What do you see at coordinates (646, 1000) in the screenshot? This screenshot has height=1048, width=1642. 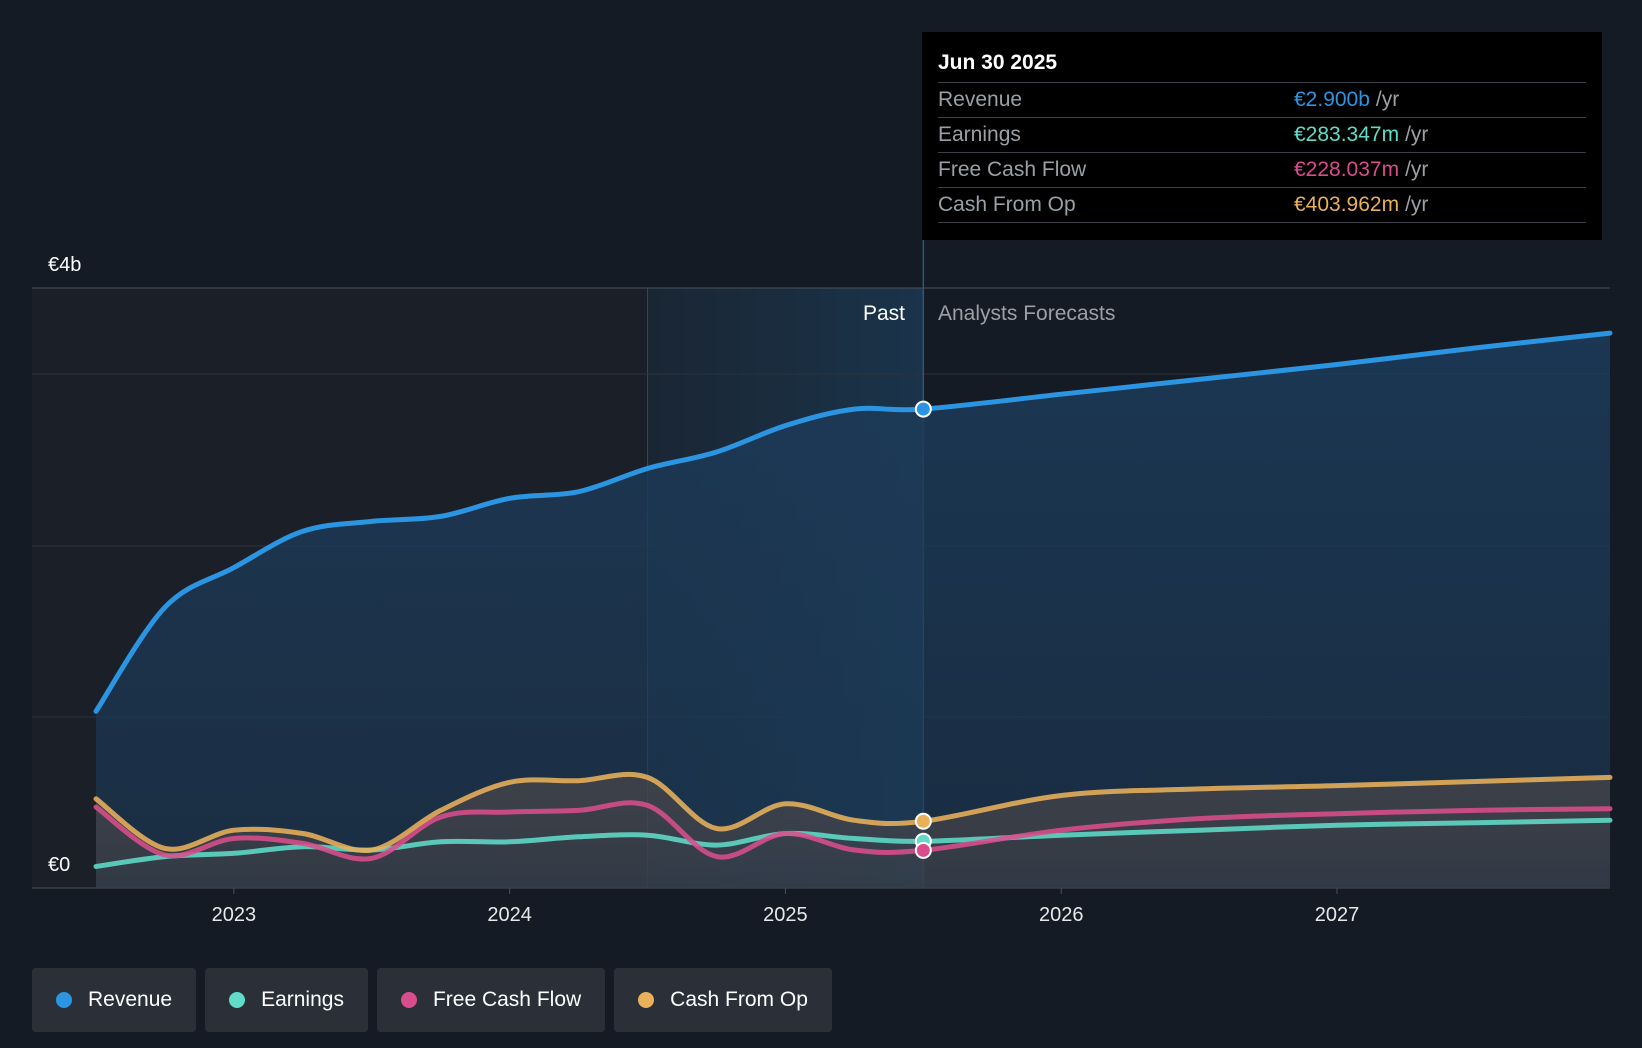 I see `cfo-dot-icon` at bounding box center [646, 1000].